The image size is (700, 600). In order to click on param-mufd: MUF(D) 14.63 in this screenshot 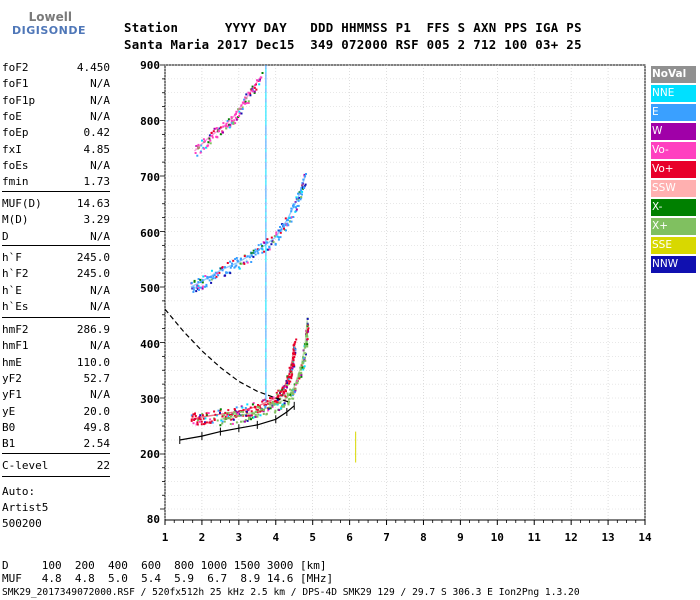, I will do `click(56, 205)`.